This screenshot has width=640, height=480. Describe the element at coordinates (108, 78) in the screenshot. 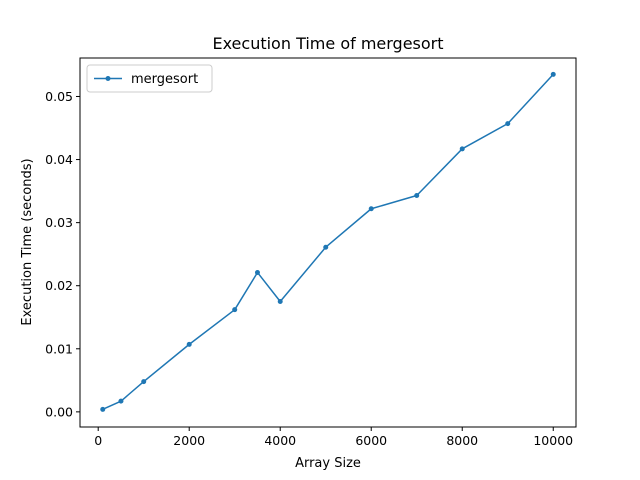

I see `legend-series-marker` at that location.